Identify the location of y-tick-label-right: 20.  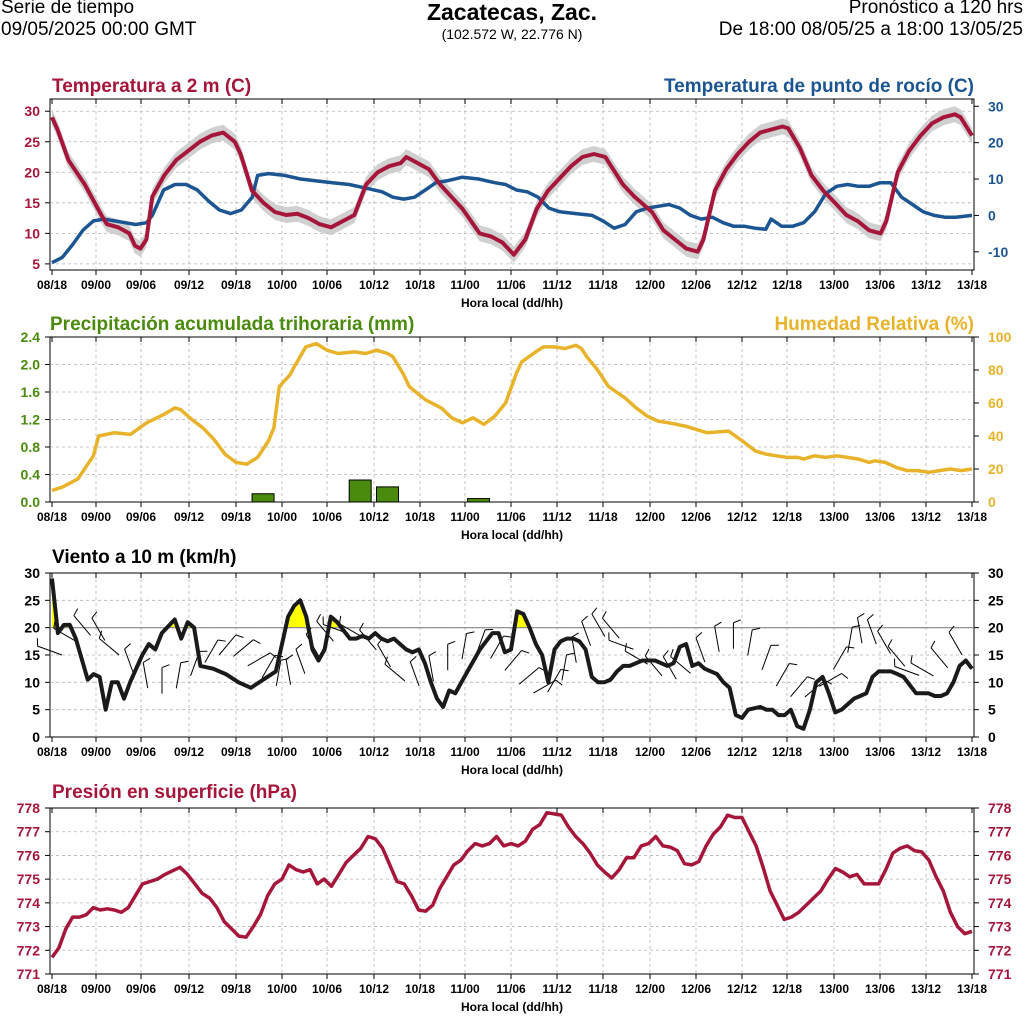
(996, 469).